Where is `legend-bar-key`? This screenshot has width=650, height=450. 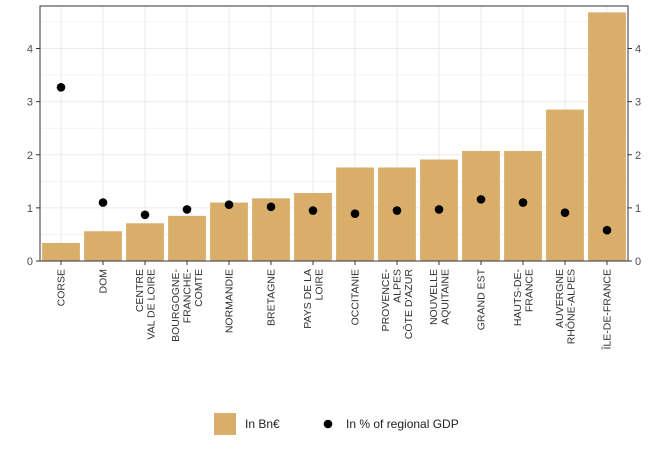 legend-bar-key is located at coordinates (225, 424).